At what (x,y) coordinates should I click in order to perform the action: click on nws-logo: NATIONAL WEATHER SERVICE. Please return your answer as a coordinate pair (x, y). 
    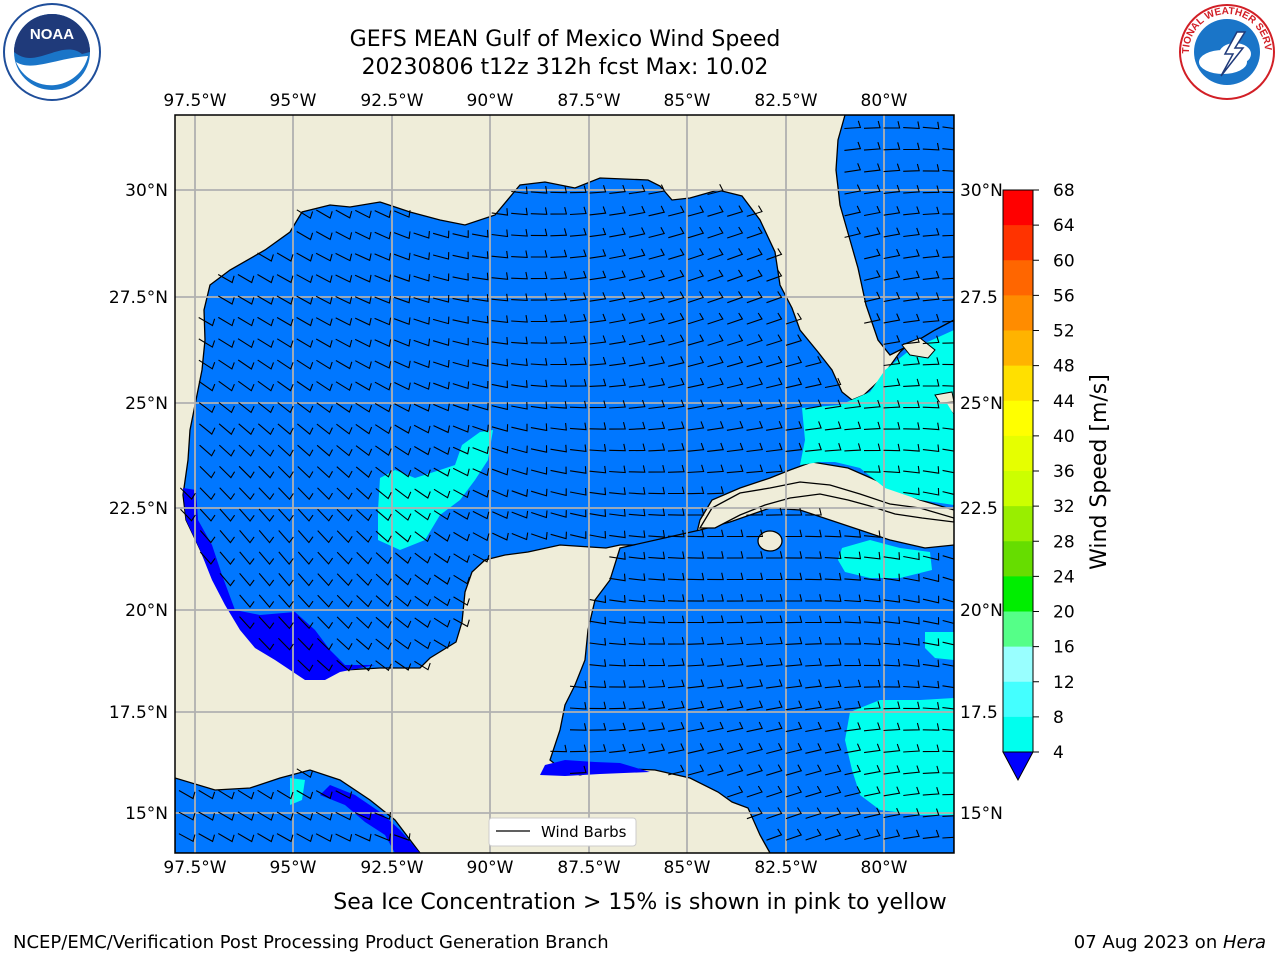
    Looking at the image, I should click on (1226, 51).